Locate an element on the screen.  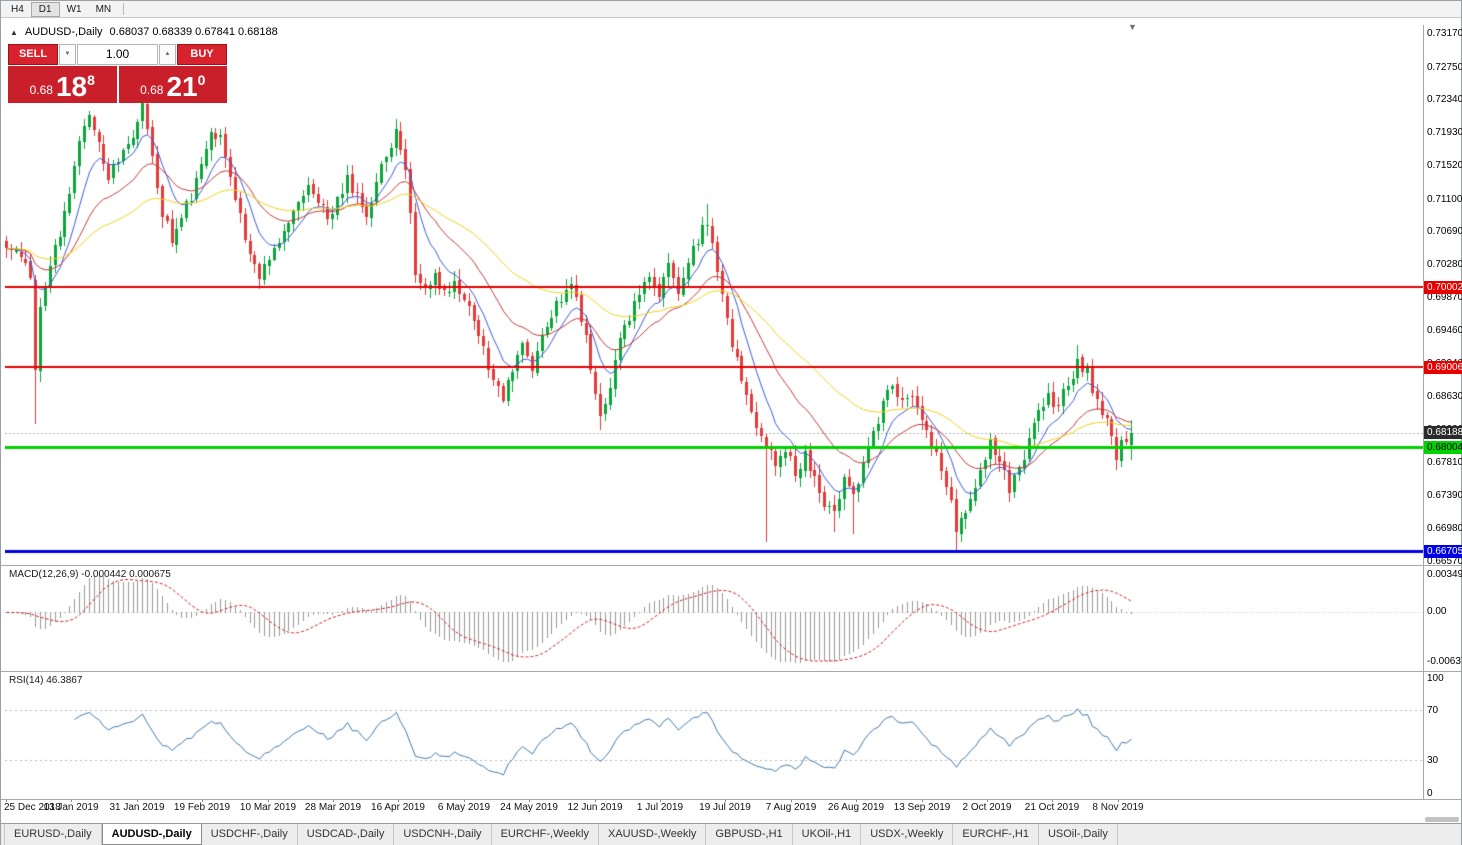
chart-tab-eurchfh1: EURCHF-,H1 is located at coordinates (996, 834).